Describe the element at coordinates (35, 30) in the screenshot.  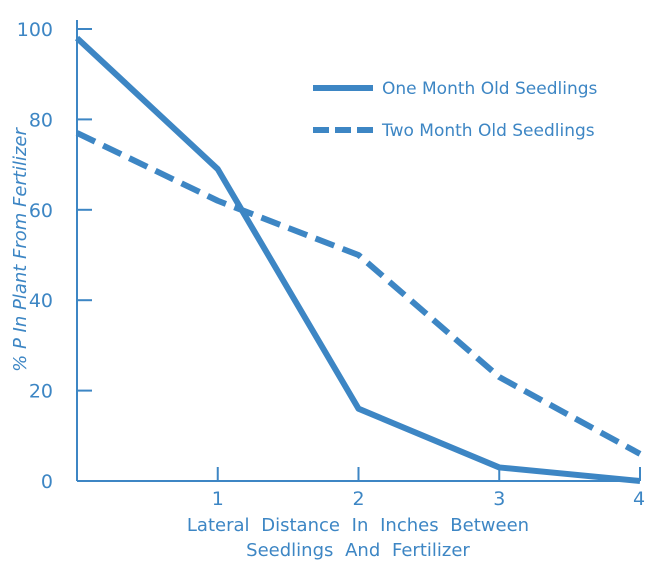
I see `y-tick-label: 100` at that location.